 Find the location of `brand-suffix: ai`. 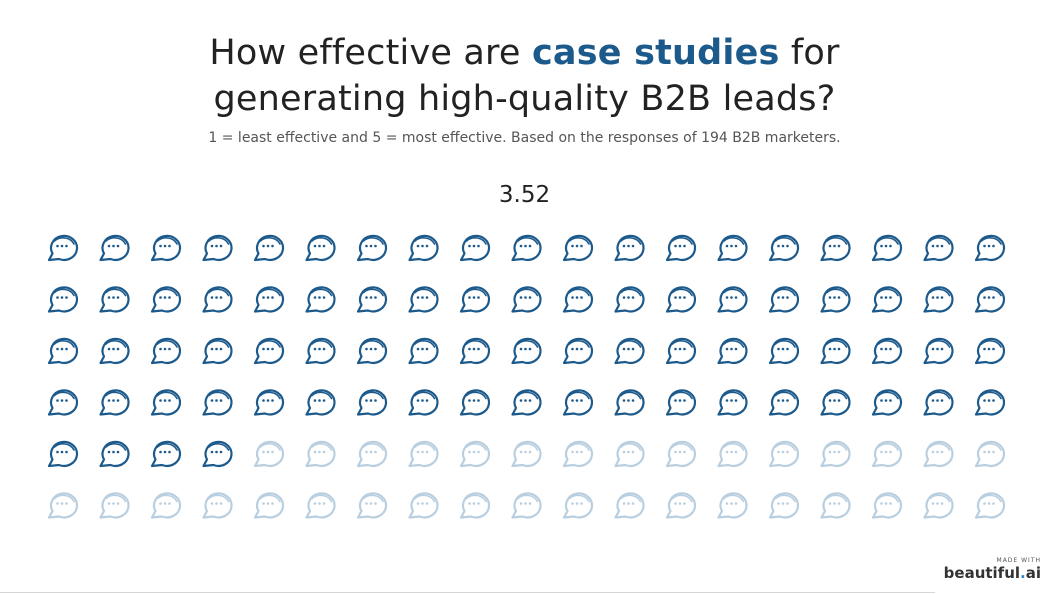

brand-suffix: ai is located at coordinates (1033, 573).